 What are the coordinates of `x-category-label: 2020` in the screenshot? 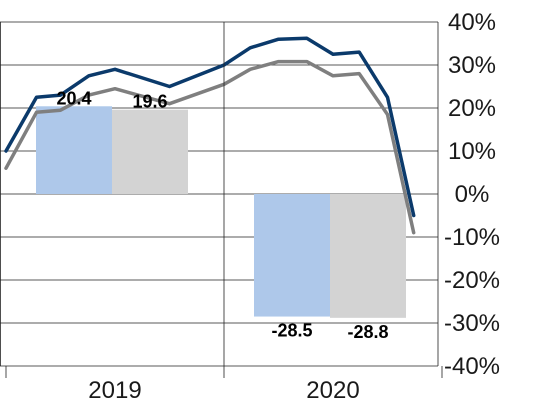 It's located at (332, 390).